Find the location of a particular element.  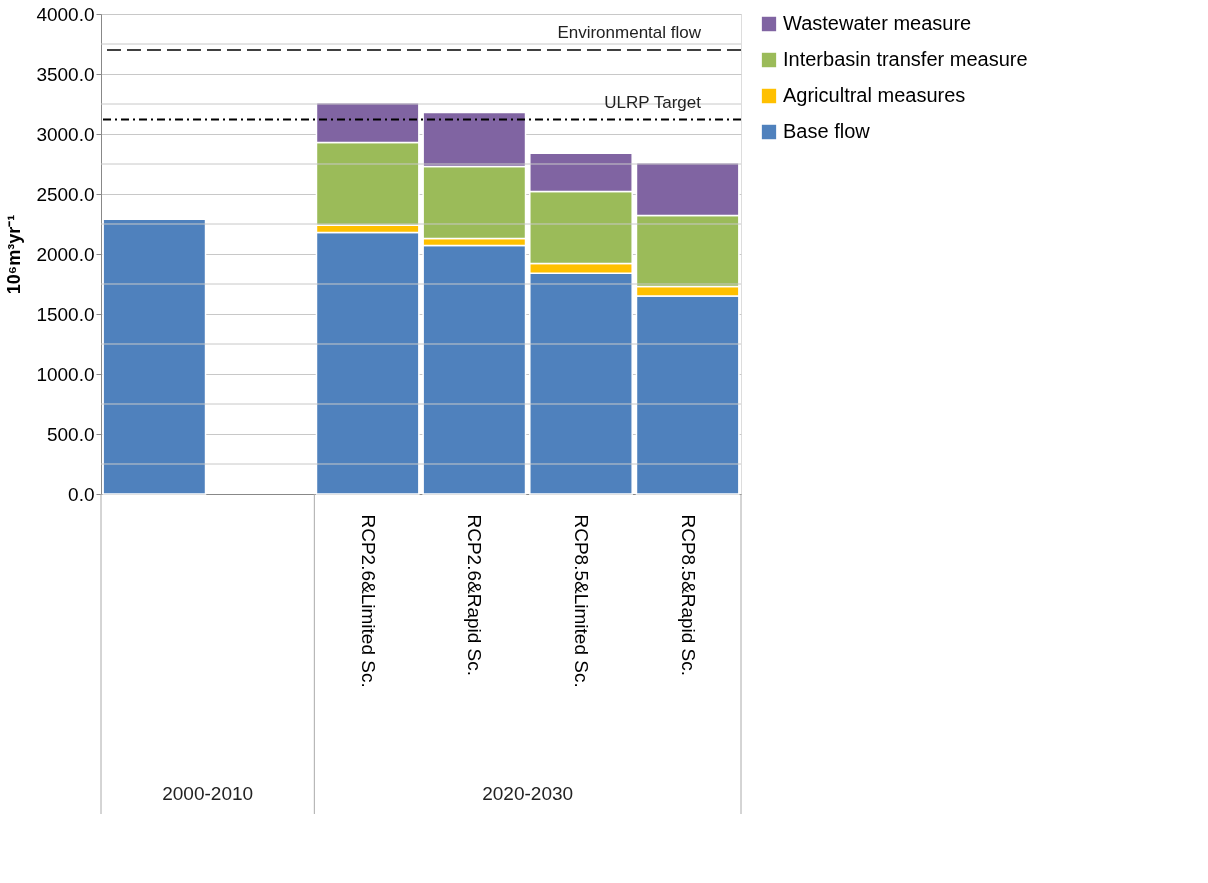

y-tick-label: 4000.0 is located at coordinates (65, 14).